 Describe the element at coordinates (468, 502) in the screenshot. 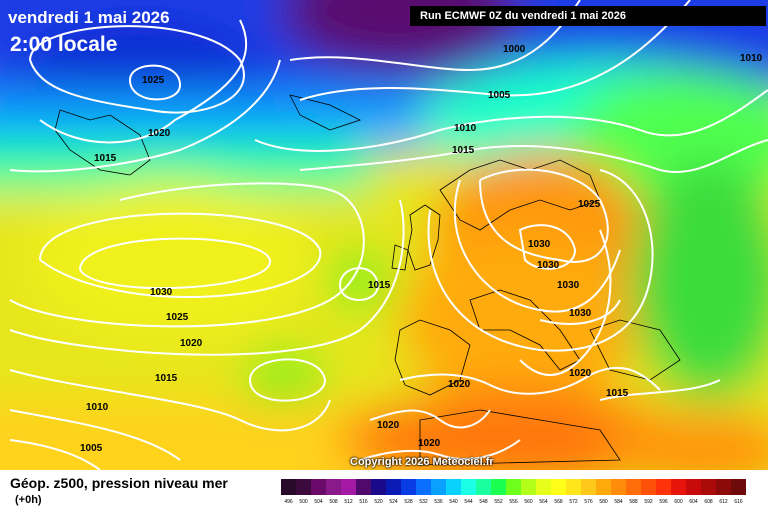

I see `scale-label: 544` at that location.